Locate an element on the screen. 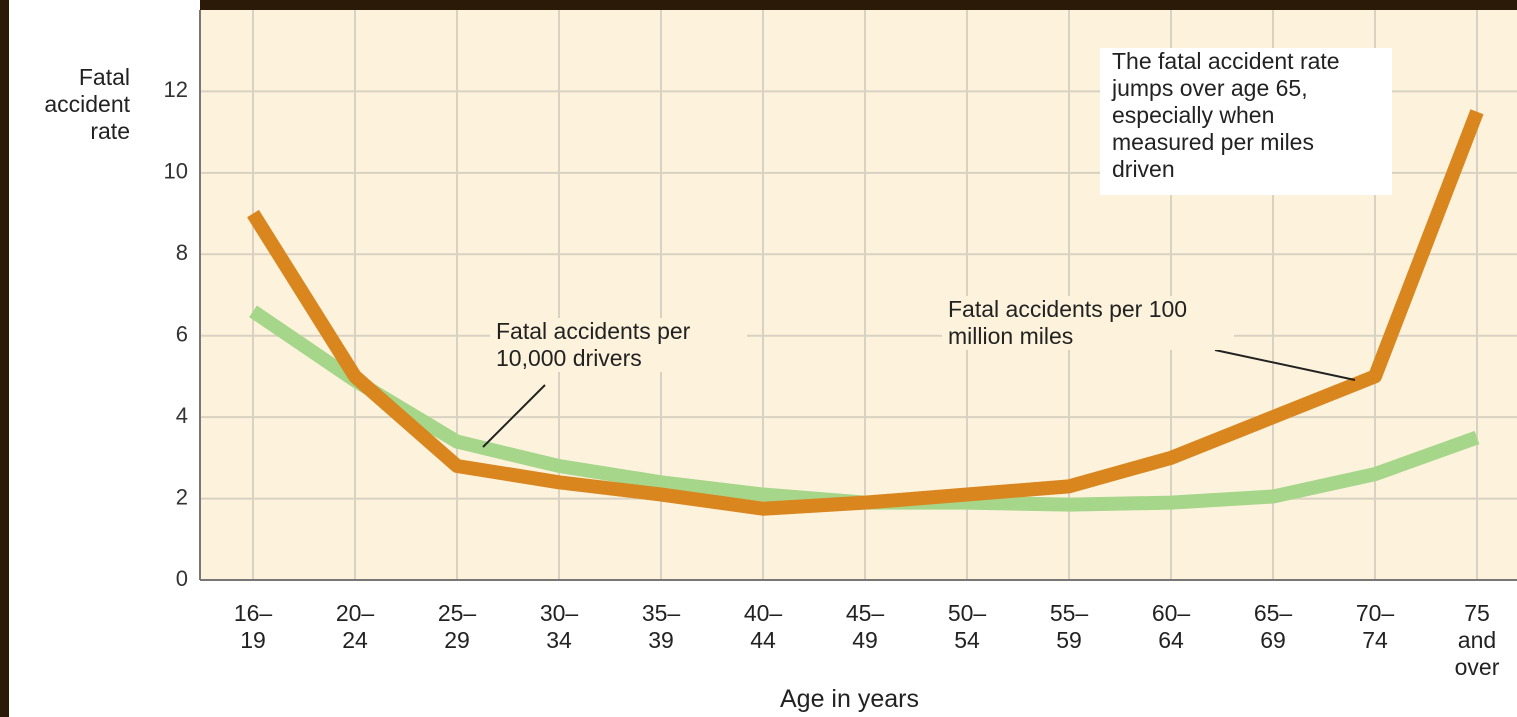 This screenshot has width=1517, height=717. left-border is located at coordinates (4, 358).